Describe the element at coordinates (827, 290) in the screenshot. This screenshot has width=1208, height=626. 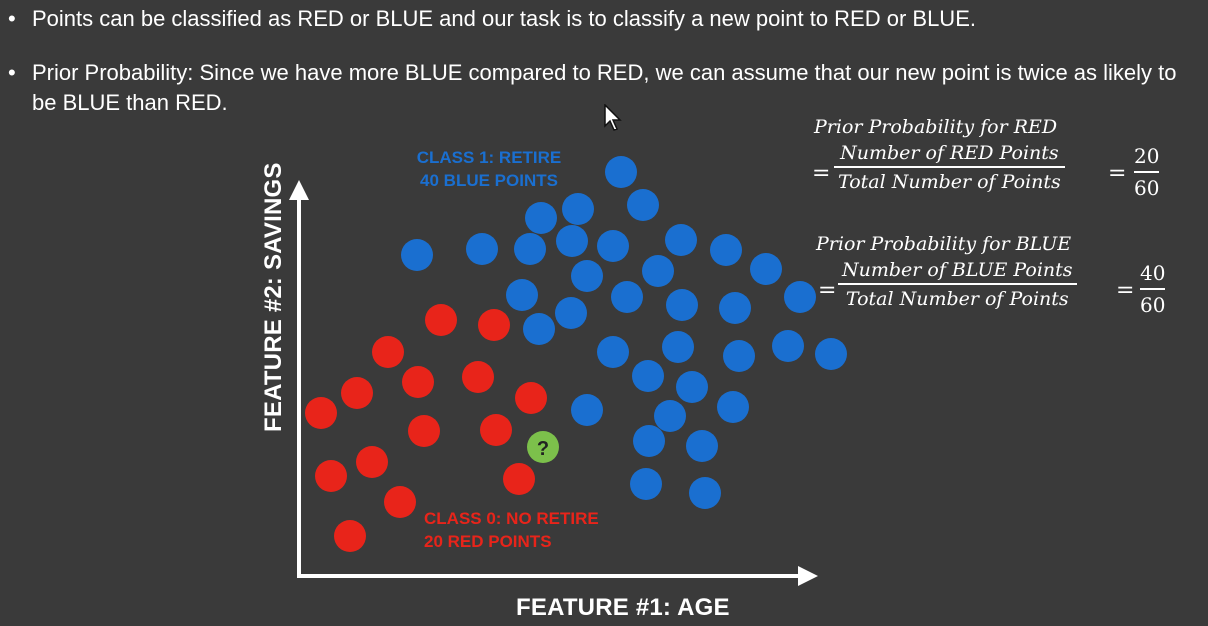
I see `blue-equals-sign-1: =` at that location.